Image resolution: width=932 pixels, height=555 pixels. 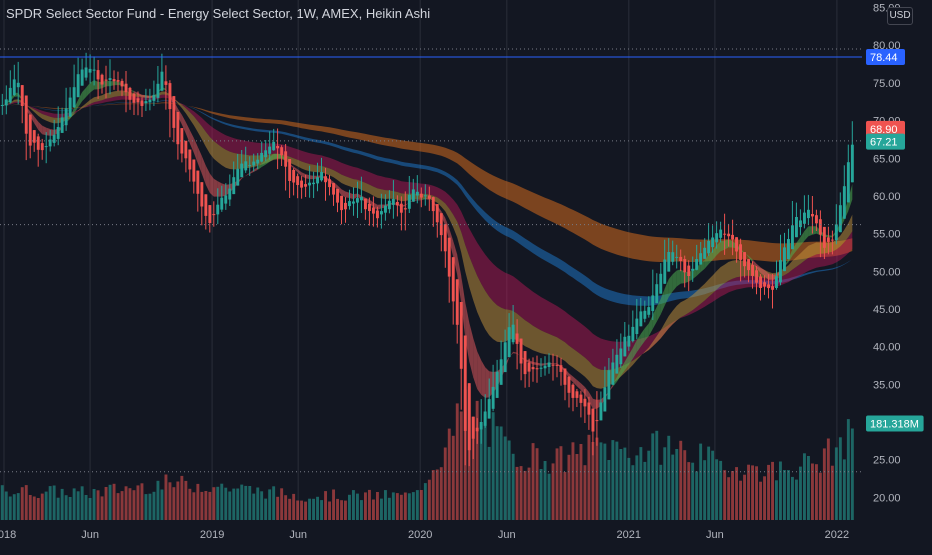 What do you see at coordinates (887, 461) in the screenshot?
I see `y-tick-label: 25.00` at bounding box center [887, 461].